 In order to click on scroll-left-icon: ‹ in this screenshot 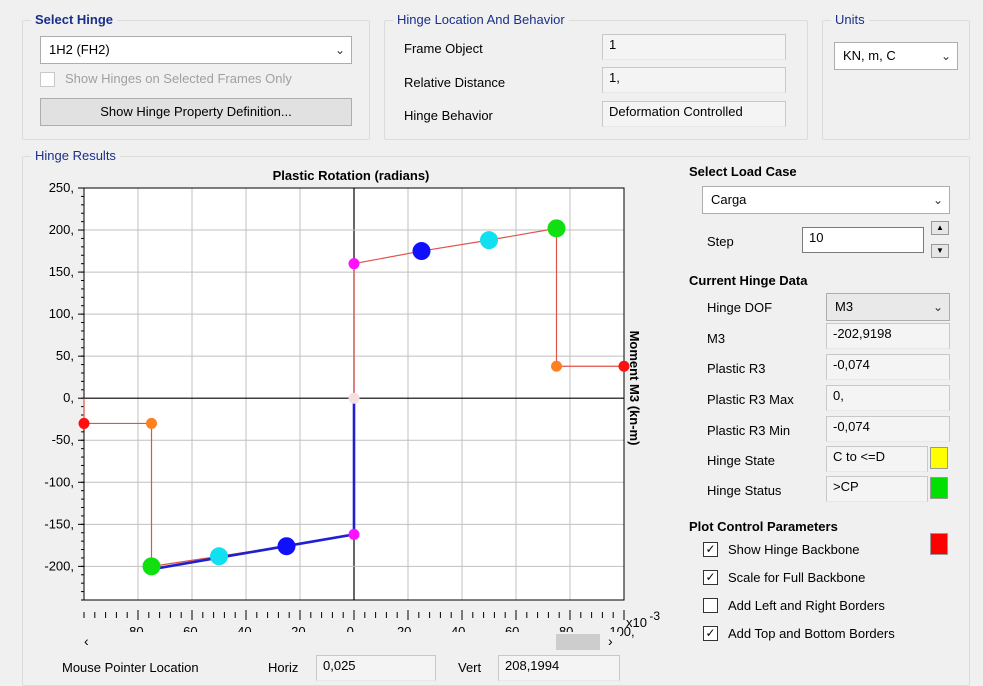, I will do `click(86, 641)`.